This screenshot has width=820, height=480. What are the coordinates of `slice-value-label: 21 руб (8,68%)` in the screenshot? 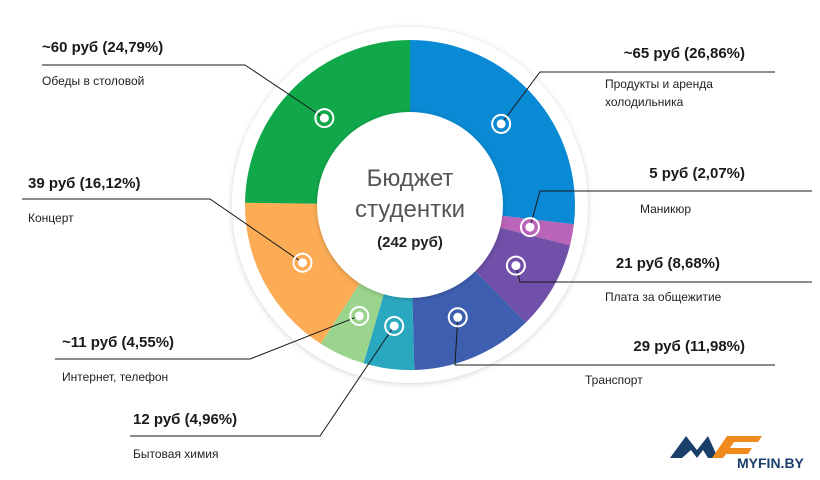 It's located at (668, 263).